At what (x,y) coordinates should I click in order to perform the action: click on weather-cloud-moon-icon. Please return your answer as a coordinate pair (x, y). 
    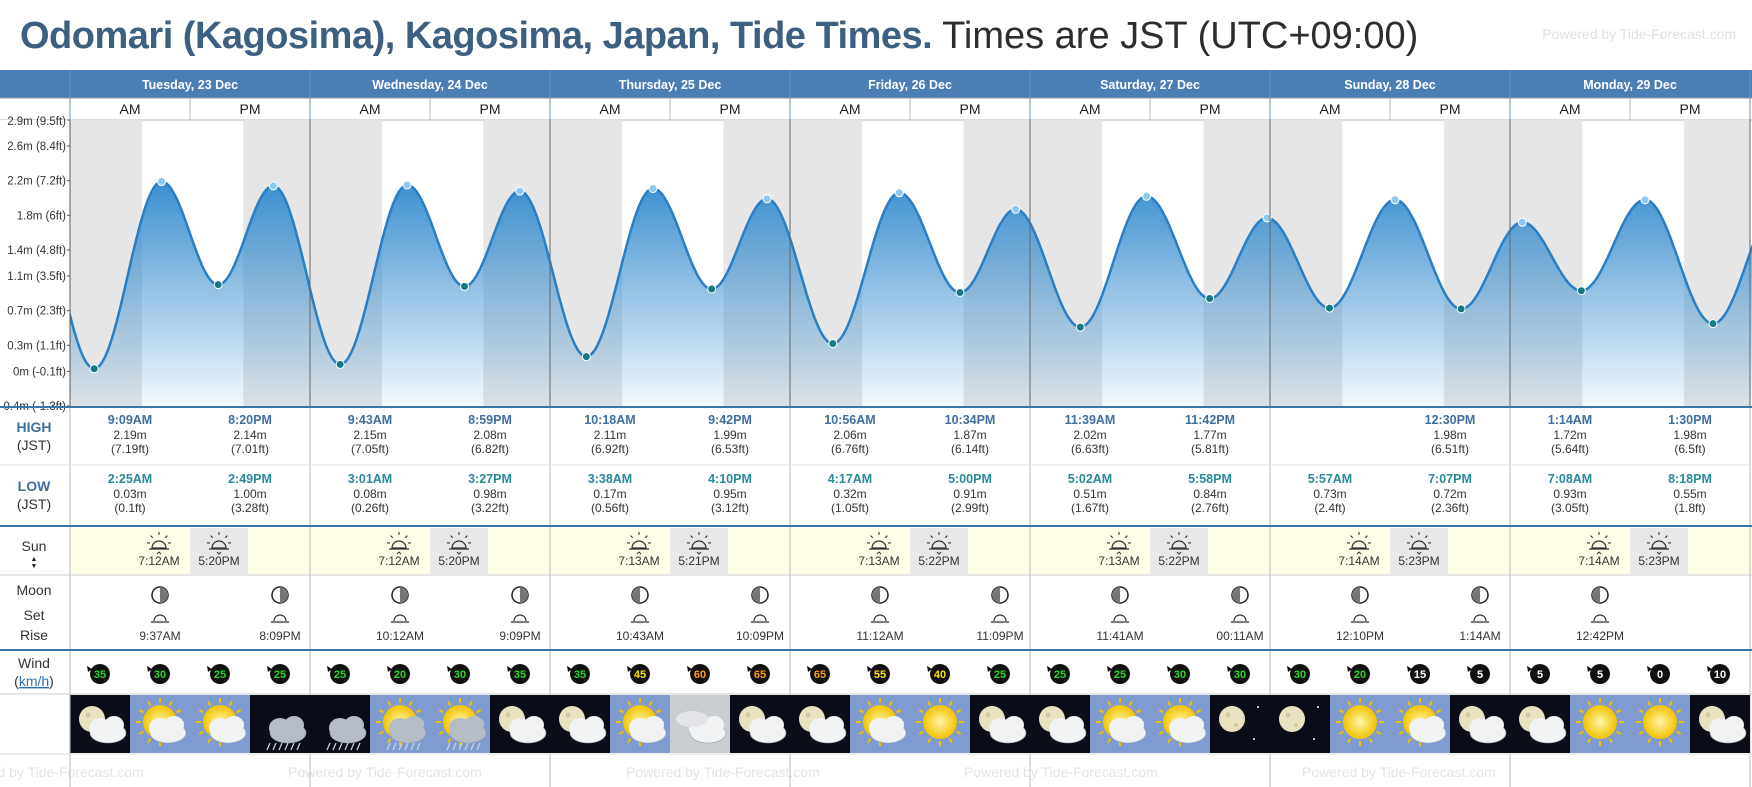
    Looking at the image, I should click on (1000, 724).